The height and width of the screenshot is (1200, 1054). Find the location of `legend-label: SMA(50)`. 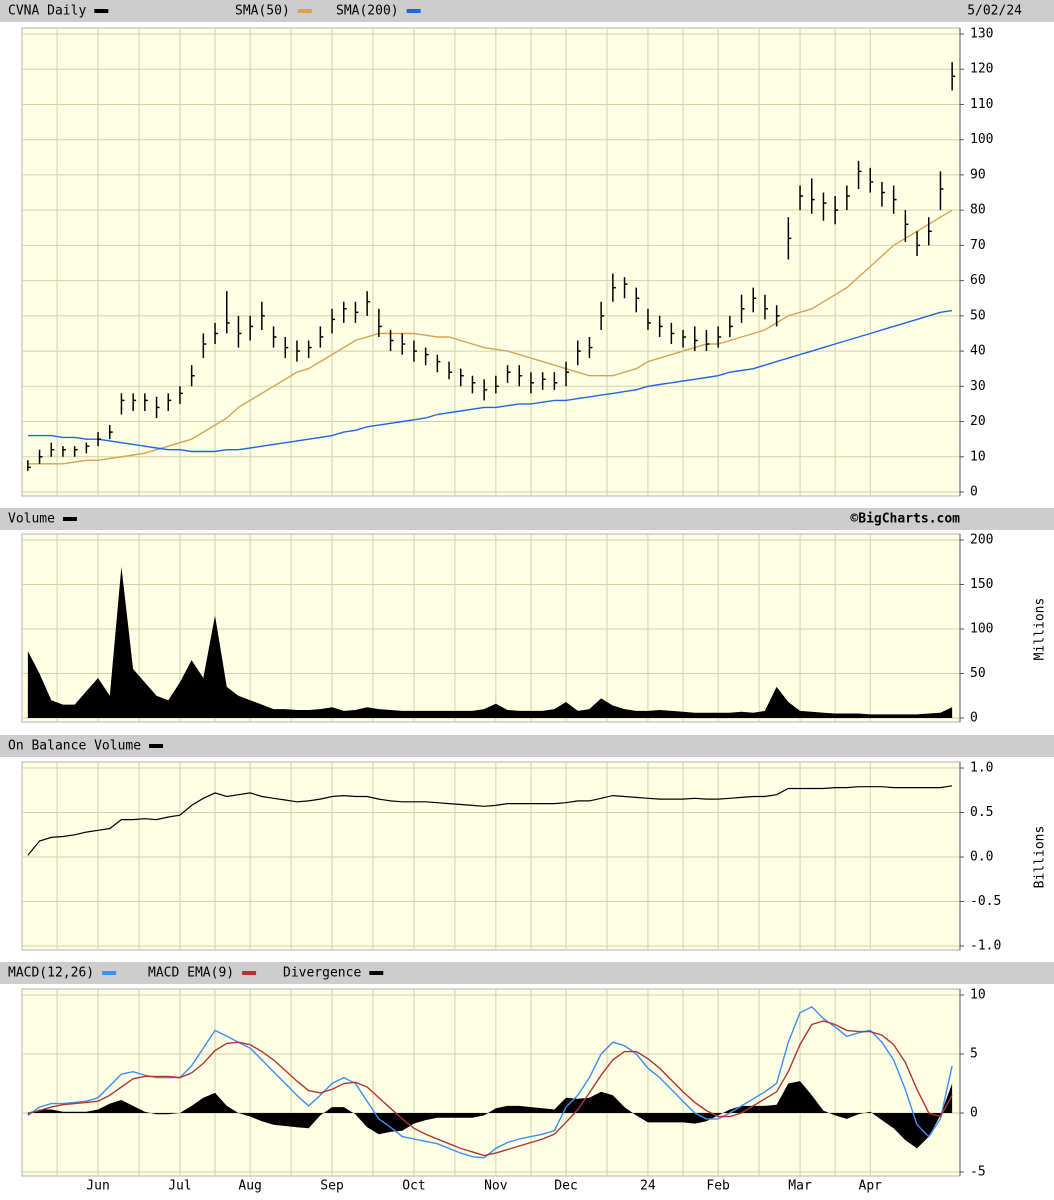

legend-label: SMA(50) is located at coordinates (262, 11).